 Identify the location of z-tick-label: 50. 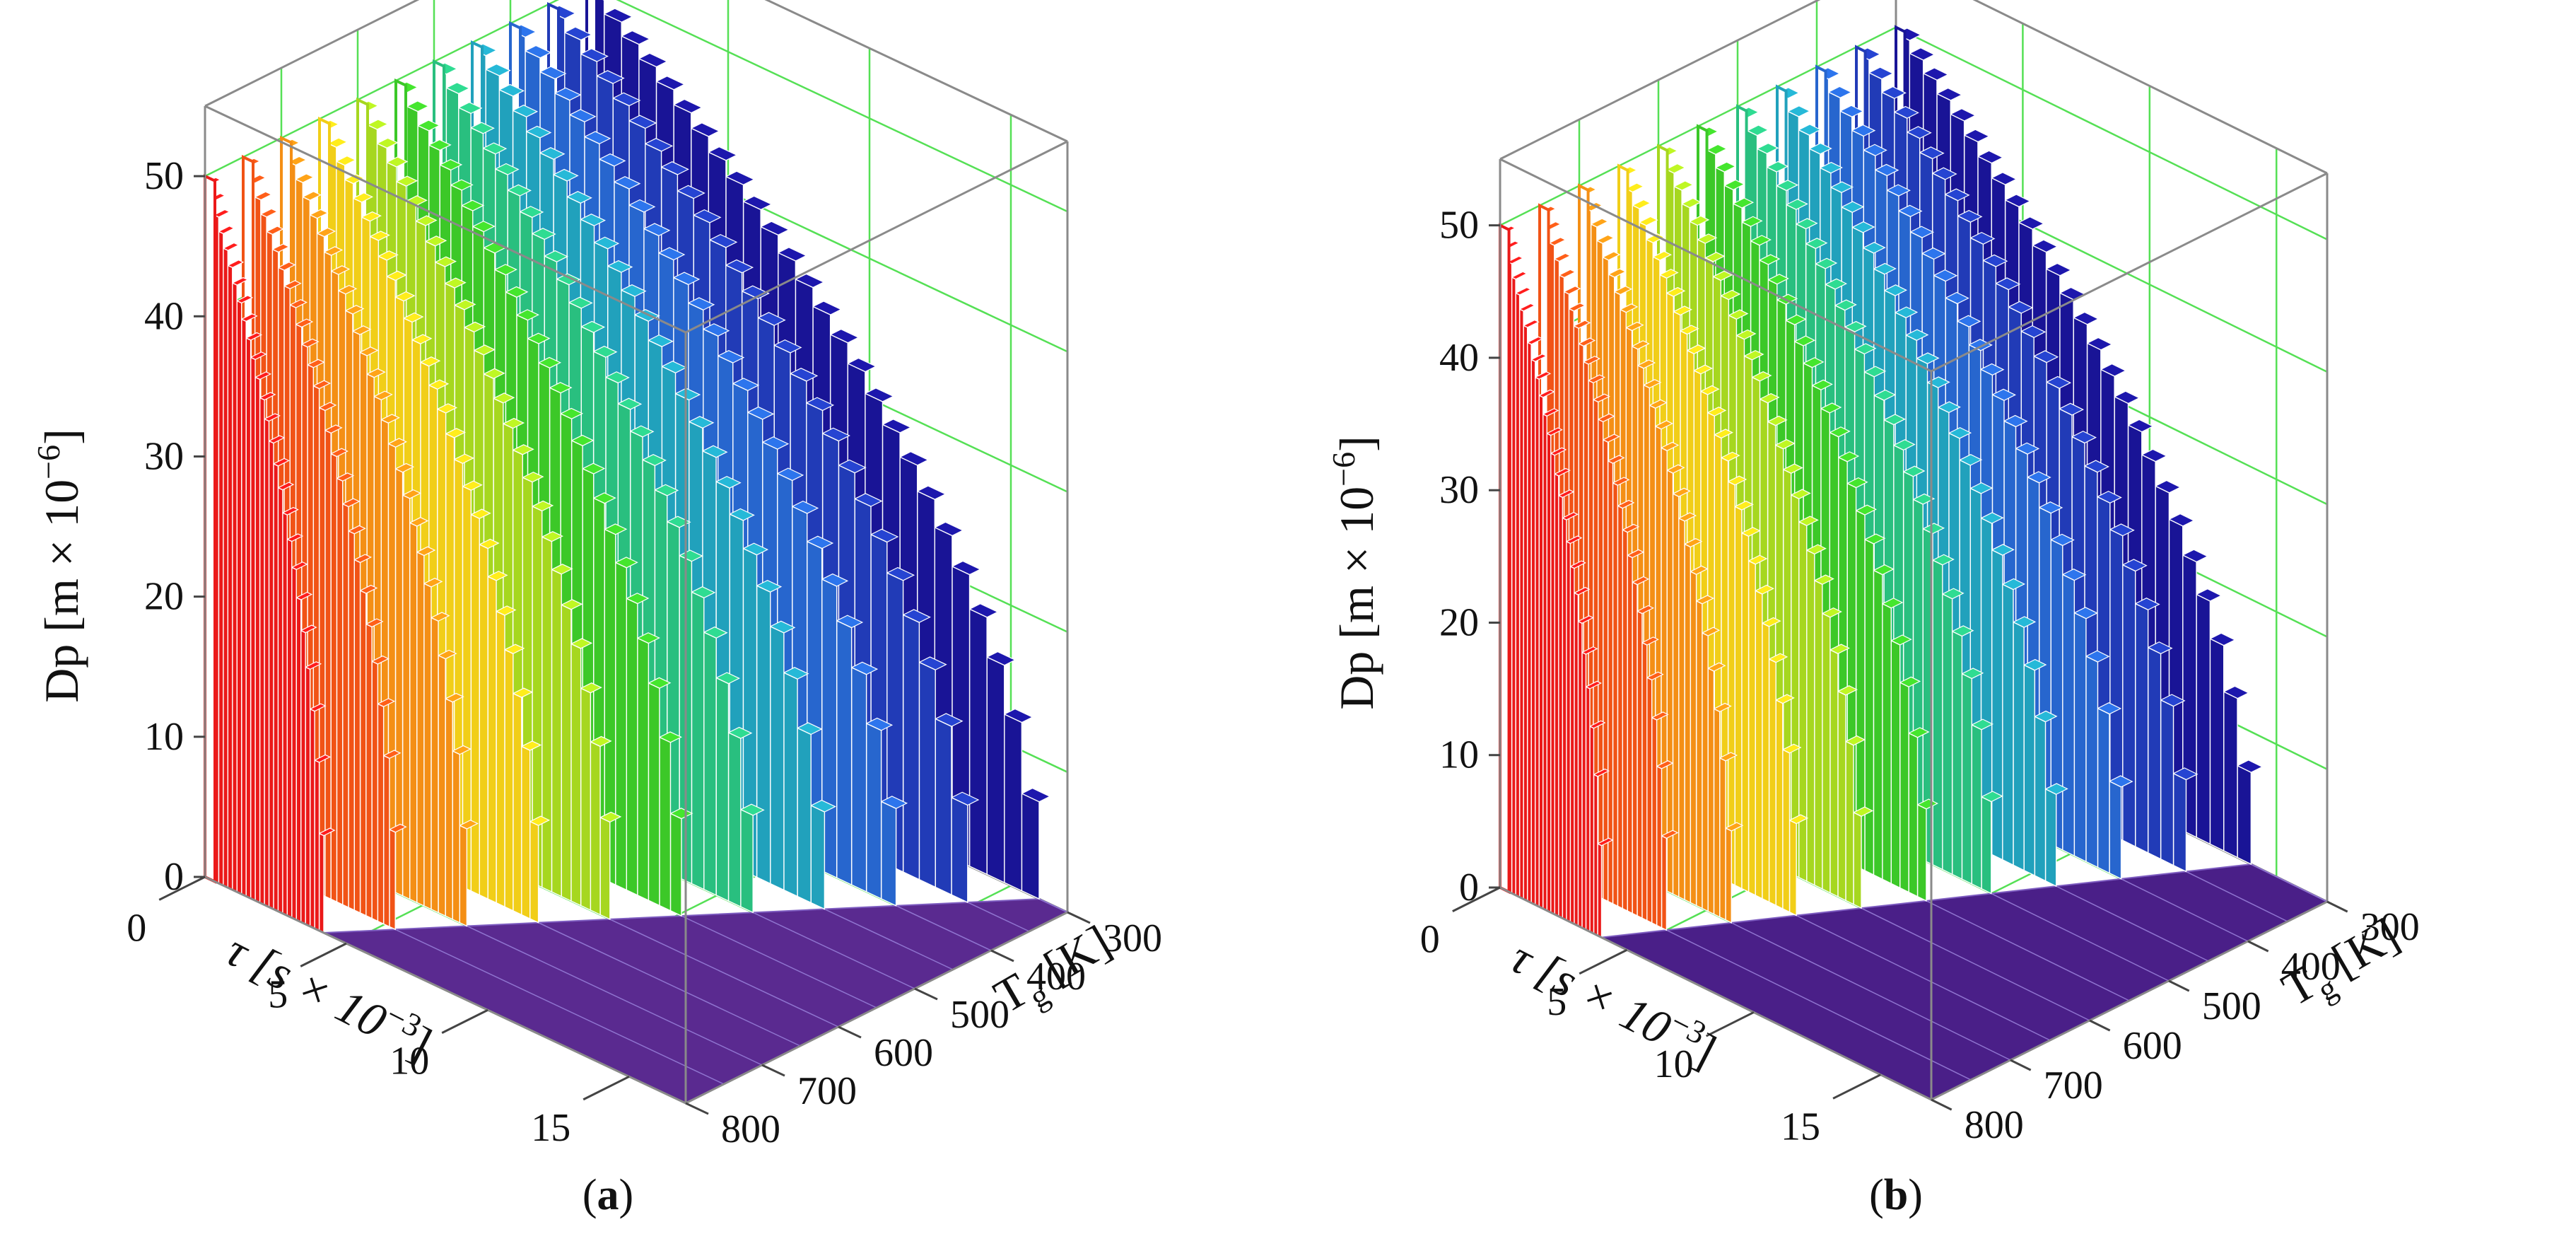
(164, 176).